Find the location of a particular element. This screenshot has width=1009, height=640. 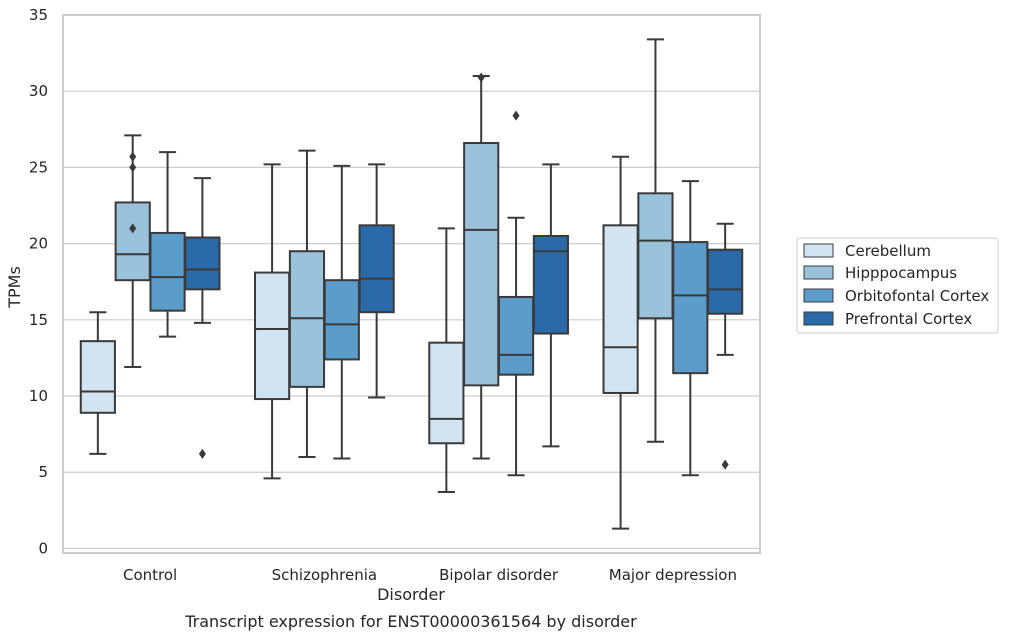

box-prefrontal-cortex-control is located at coordinates (202, 318).